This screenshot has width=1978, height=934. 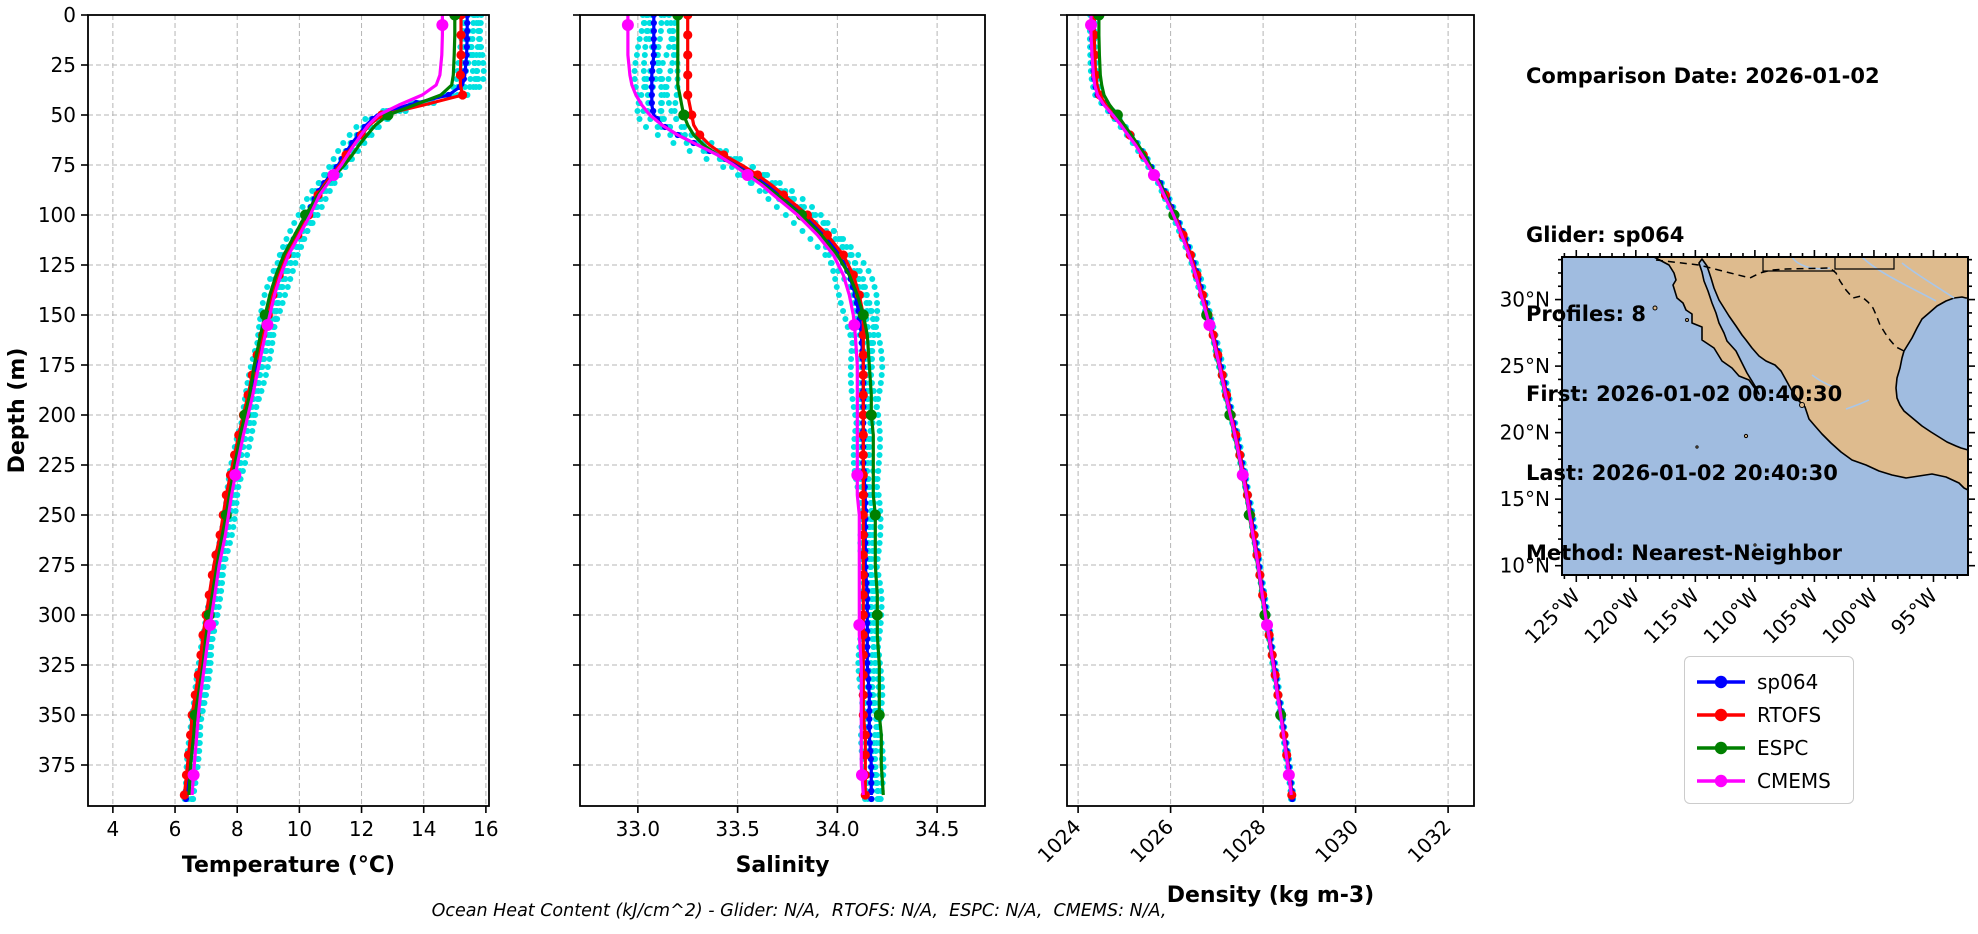 I want to click on series-rtofs, so click(x=776, y=407).